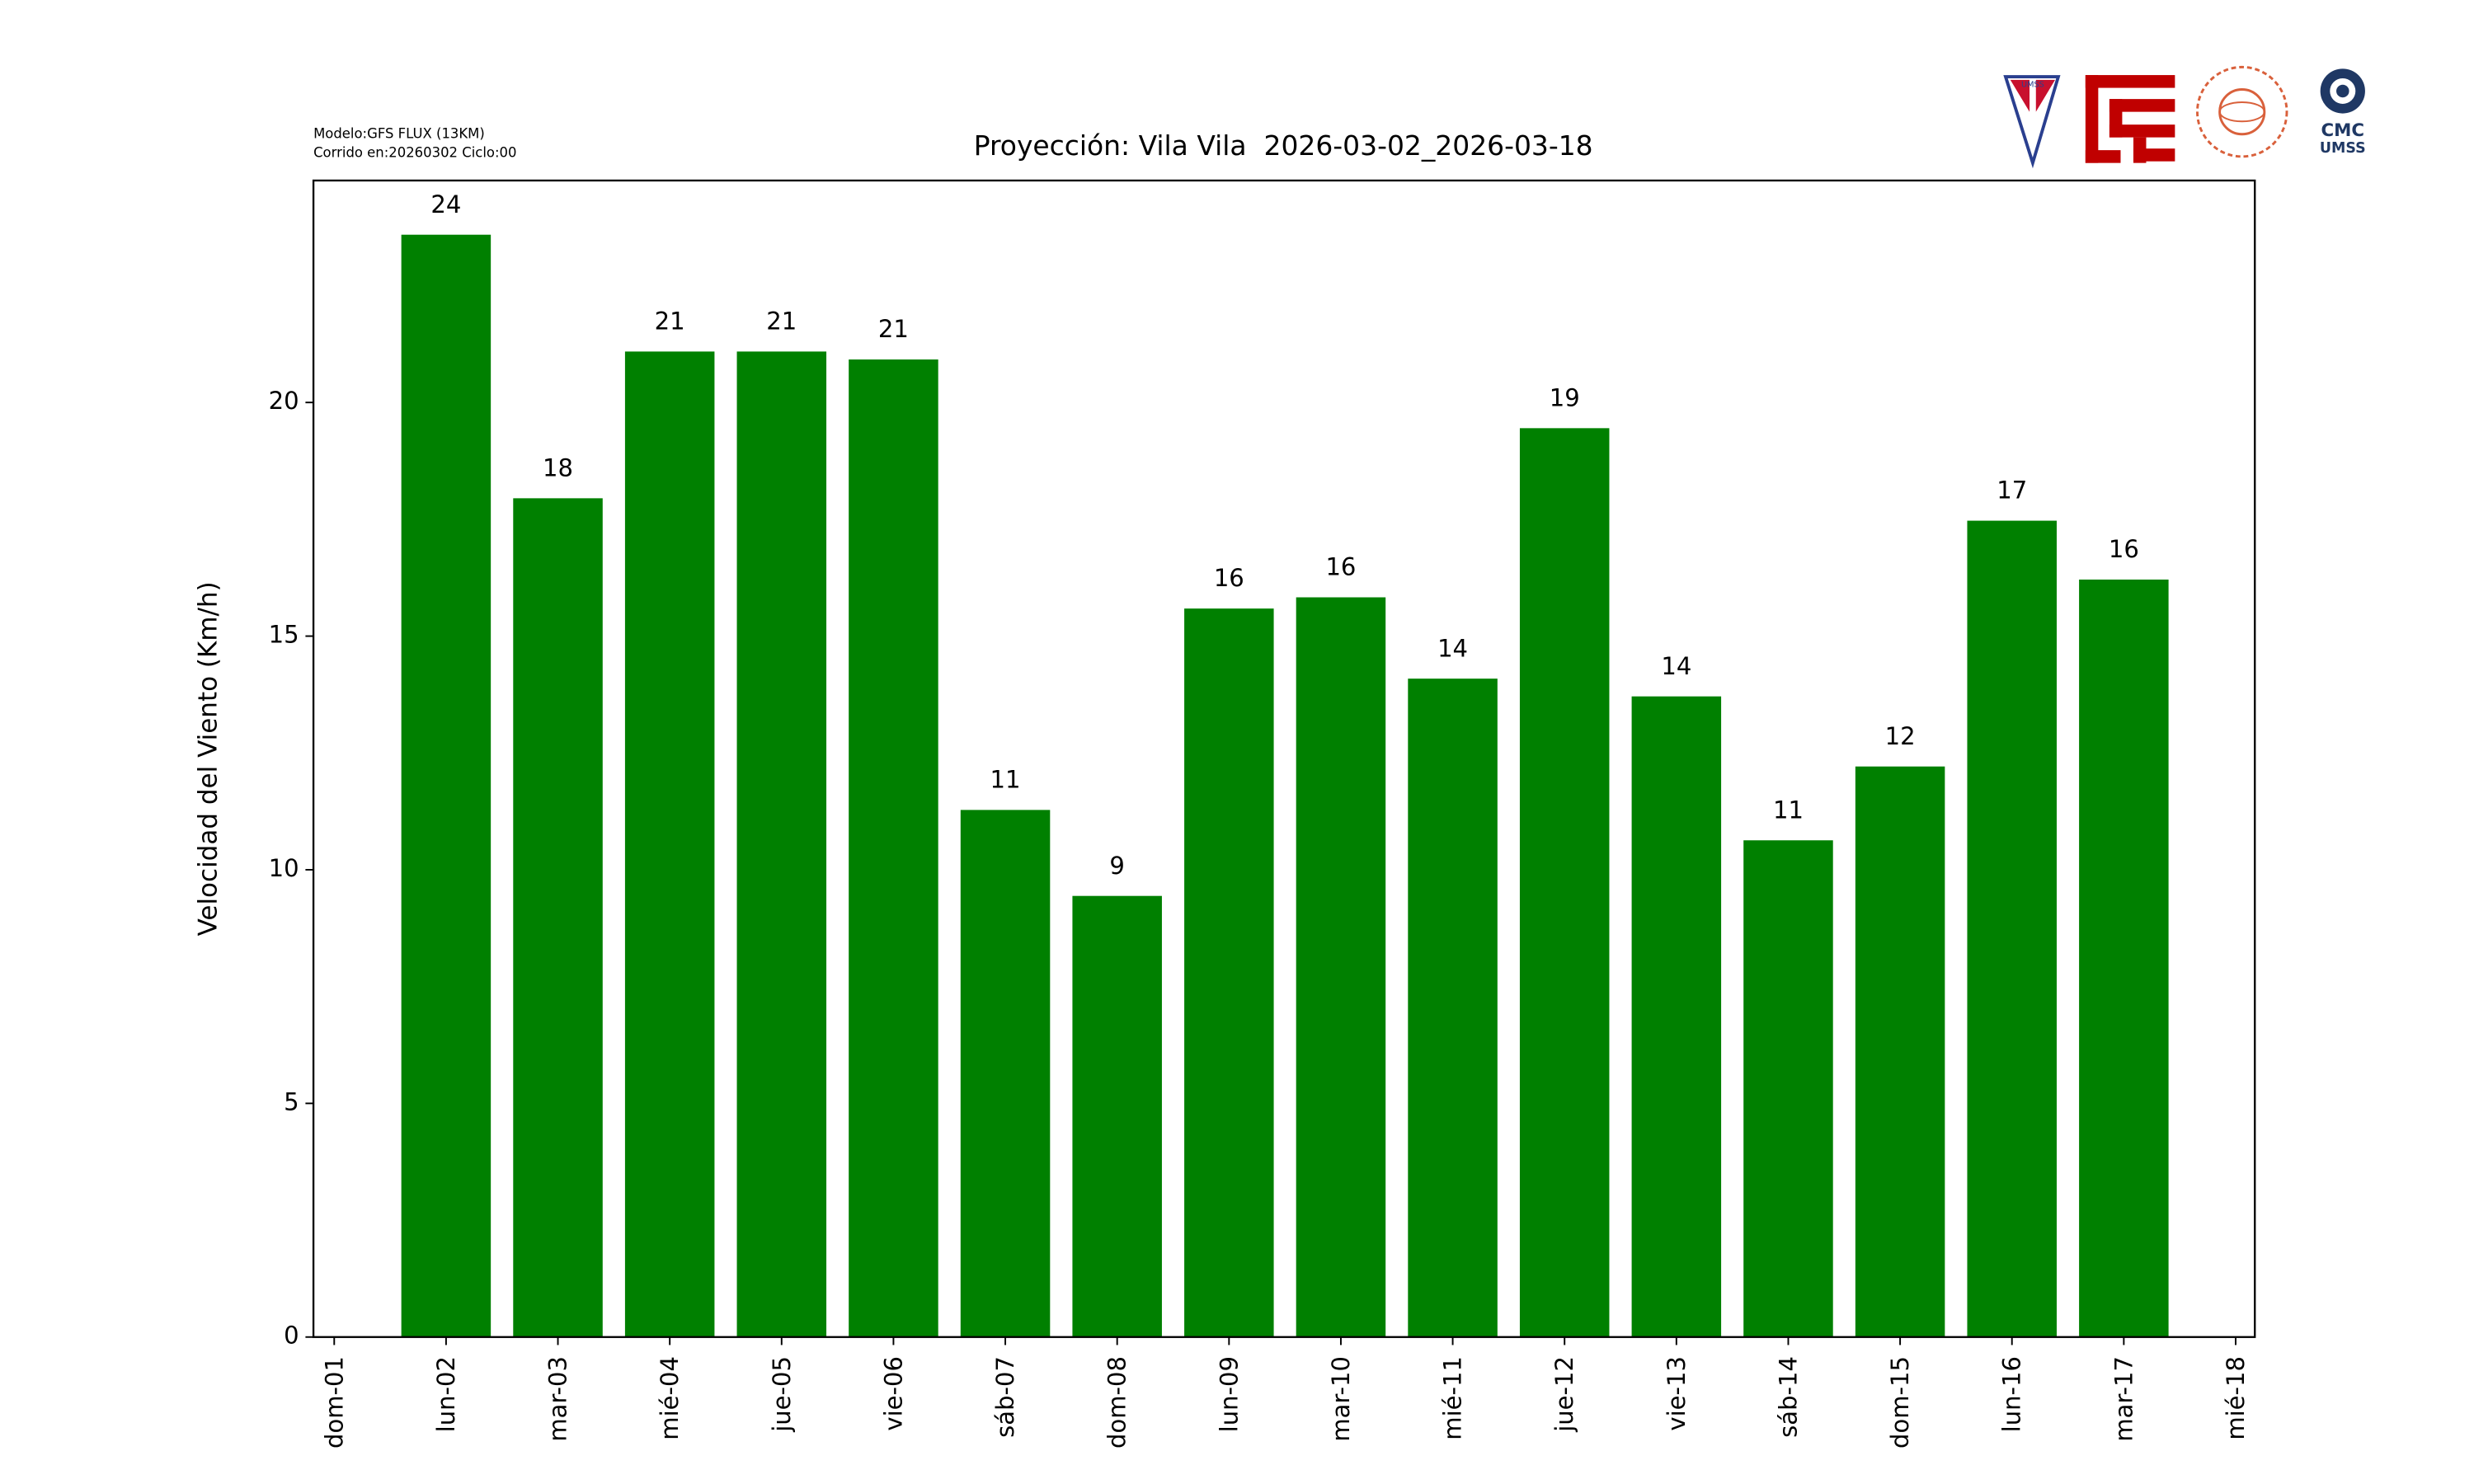  I want to click on y-axis-label: Velocidad del Viento (Km/h), so click(208, 758).